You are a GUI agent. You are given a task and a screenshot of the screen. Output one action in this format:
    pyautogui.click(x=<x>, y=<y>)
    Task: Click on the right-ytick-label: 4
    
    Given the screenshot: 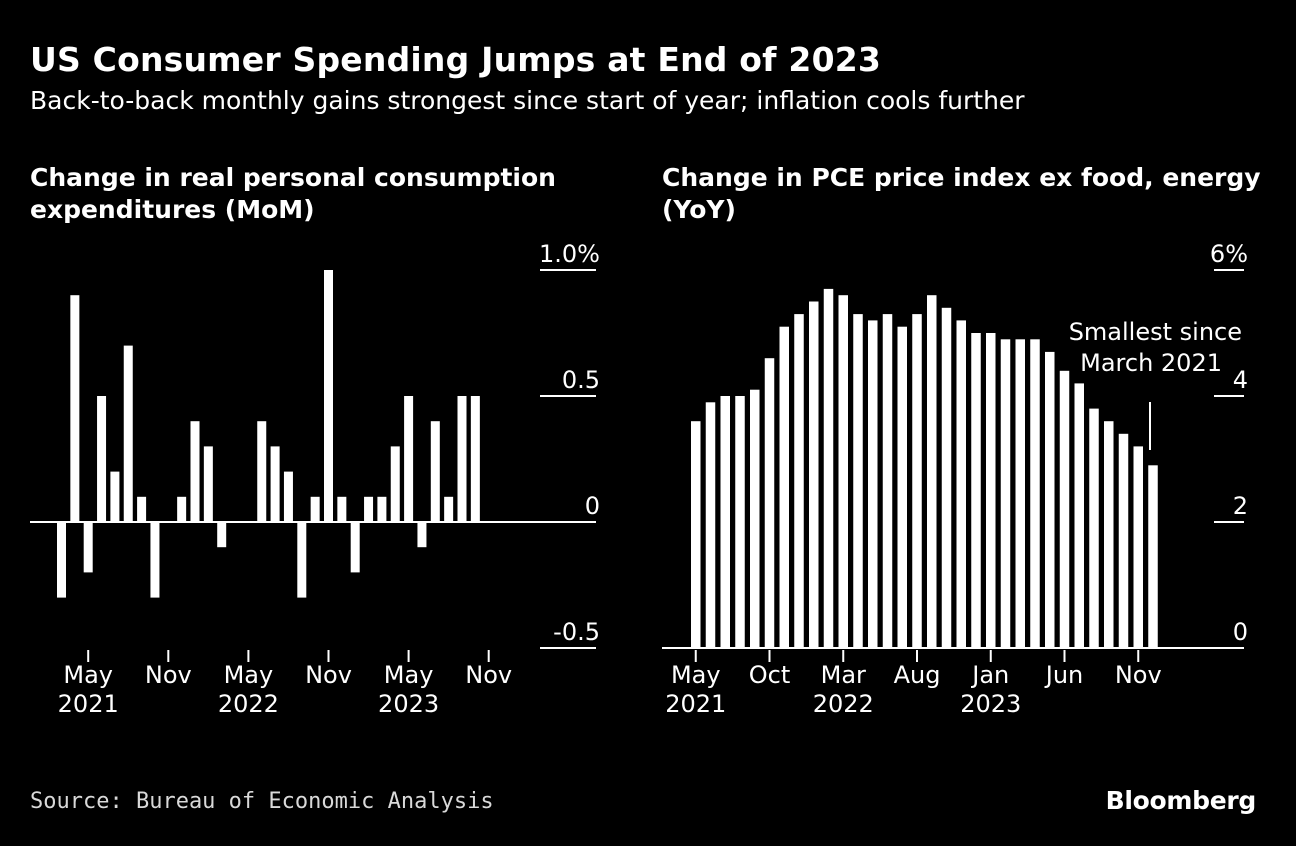 What is the action you would take?
    pyautogui.click(x=1240, y=380)
    